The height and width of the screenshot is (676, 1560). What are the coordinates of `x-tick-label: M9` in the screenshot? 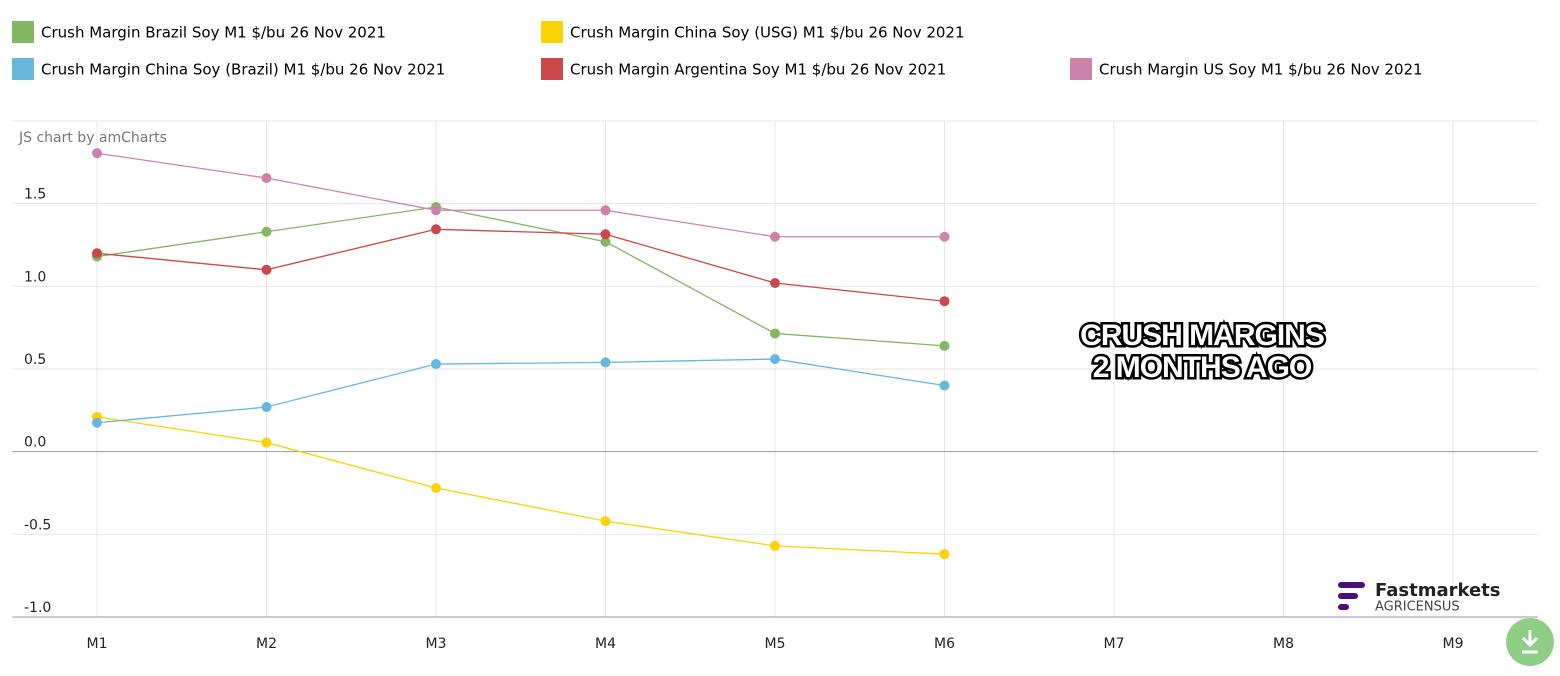 It's located at (1453, 644).